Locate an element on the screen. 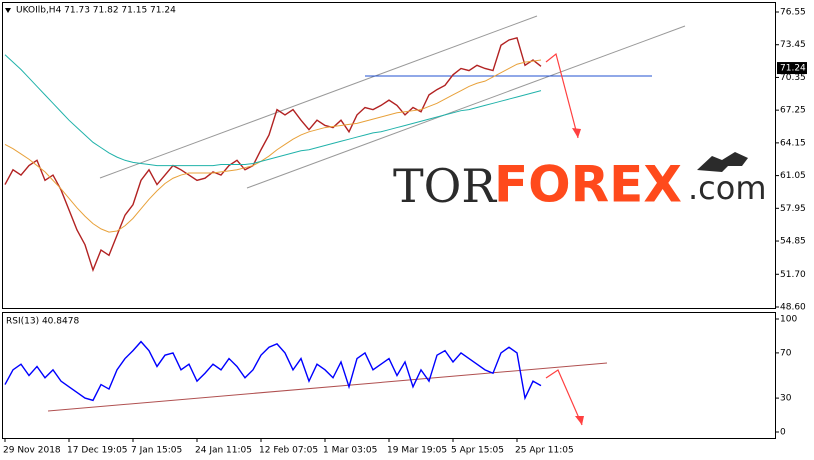 Image resolution: width=814 pixels, height=460 pixels. bull-icon is located at coordinates (722, 162).